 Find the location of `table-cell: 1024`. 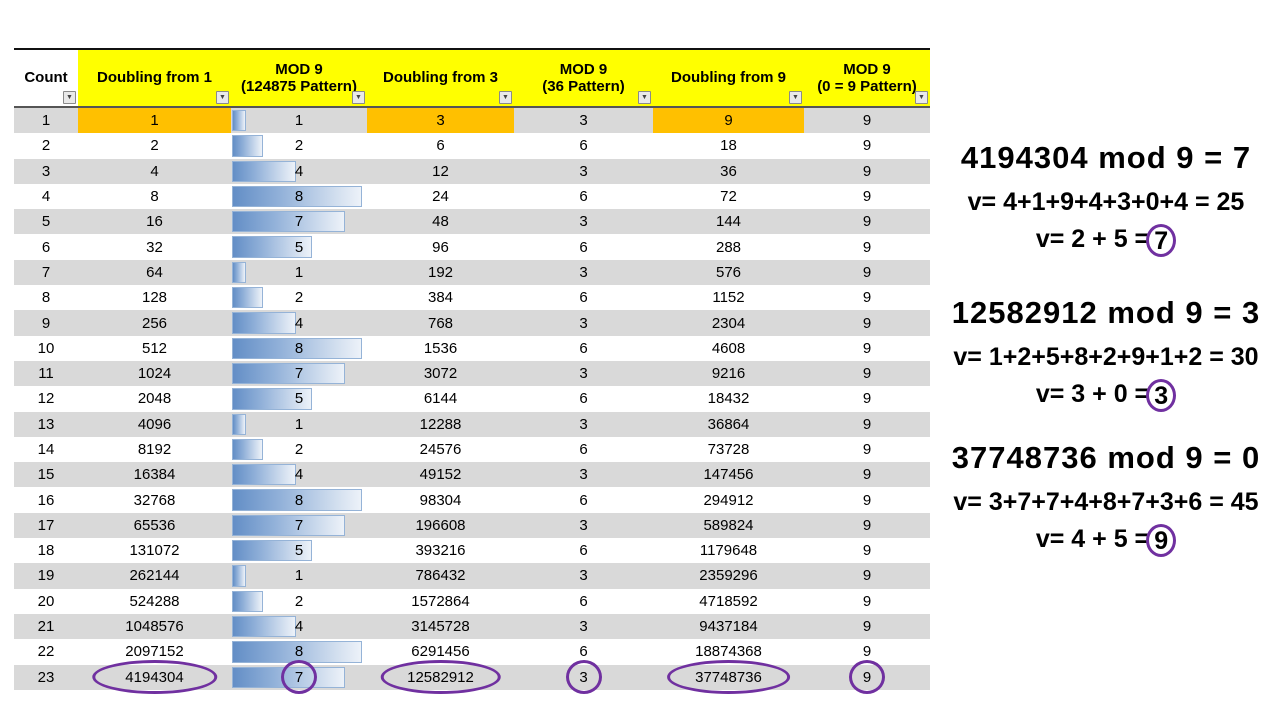

table-cell: 1024 is located at coordinates (154, 373).